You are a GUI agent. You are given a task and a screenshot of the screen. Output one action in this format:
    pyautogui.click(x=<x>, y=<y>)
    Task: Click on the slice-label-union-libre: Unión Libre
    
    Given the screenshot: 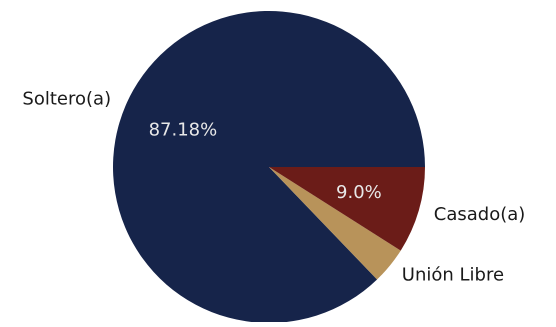 What is the action you would take?
    pyautogui.click(x=453, y=275)
    